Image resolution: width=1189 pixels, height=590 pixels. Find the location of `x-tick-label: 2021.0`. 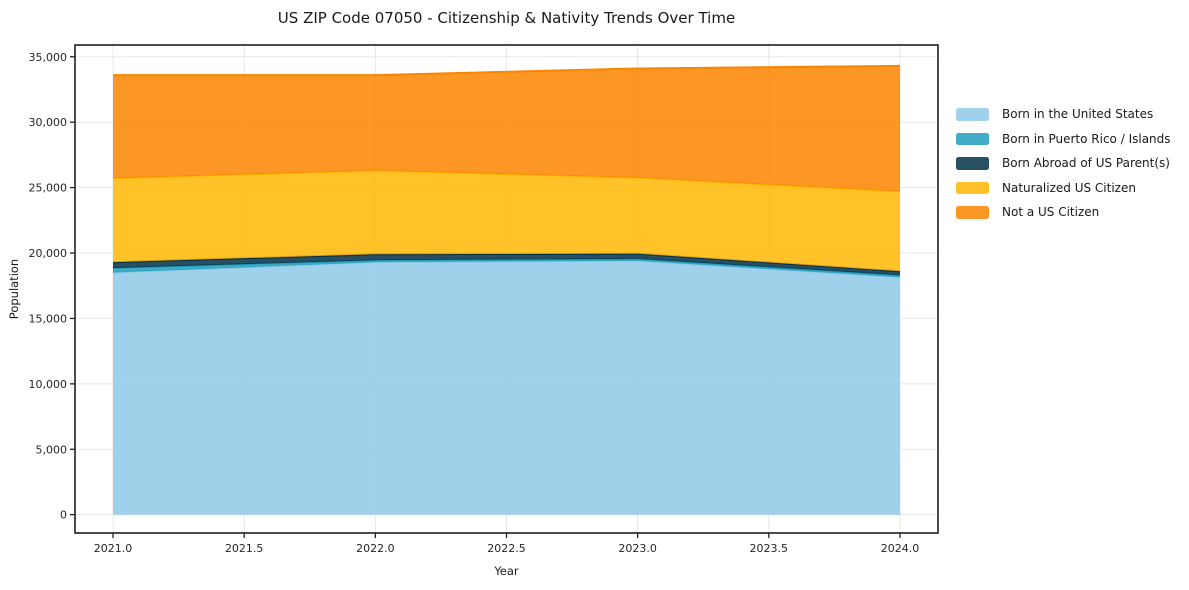

x-tick-label: 2021.0 is located at coordinates (113, 548).